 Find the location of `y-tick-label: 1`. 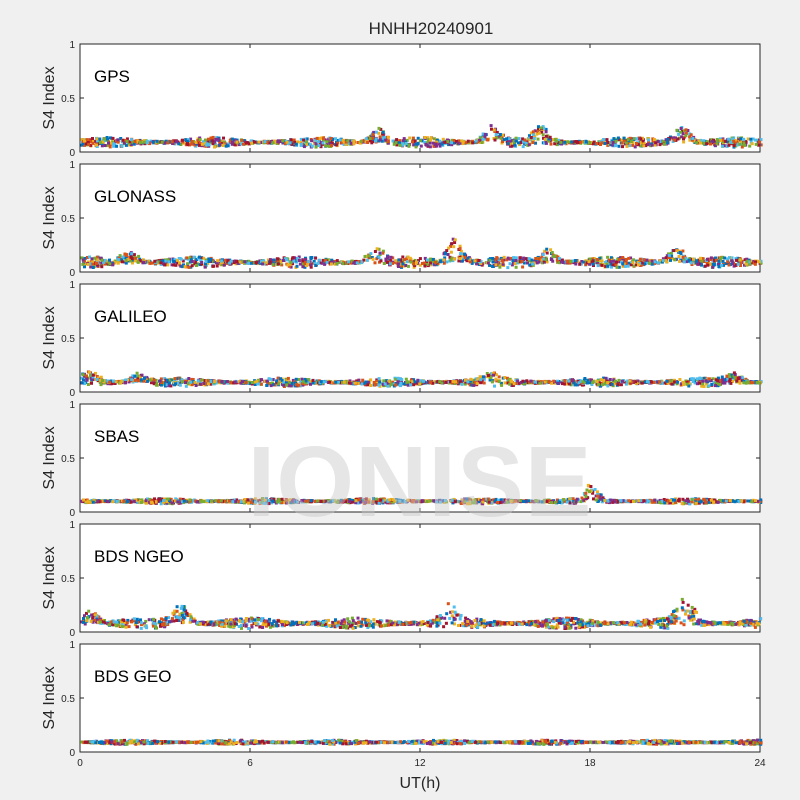

y-tick-label: 1 is located at coordinates (72, 45).